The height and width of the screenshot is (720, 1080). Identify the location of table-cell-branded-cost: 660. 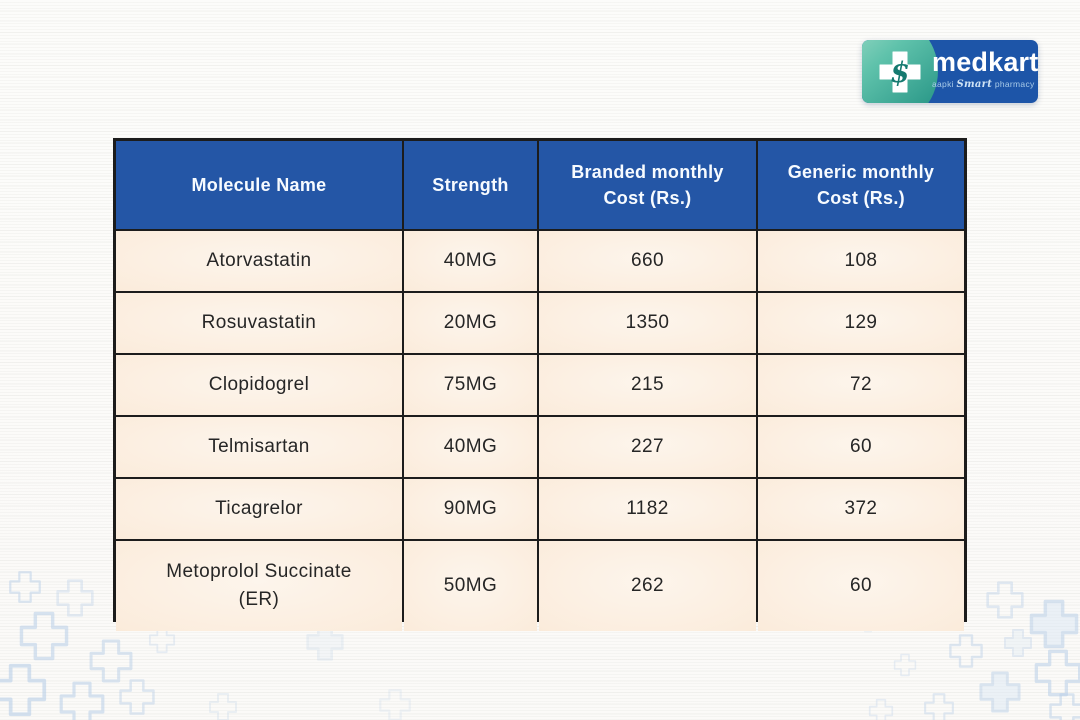
(647, 261).